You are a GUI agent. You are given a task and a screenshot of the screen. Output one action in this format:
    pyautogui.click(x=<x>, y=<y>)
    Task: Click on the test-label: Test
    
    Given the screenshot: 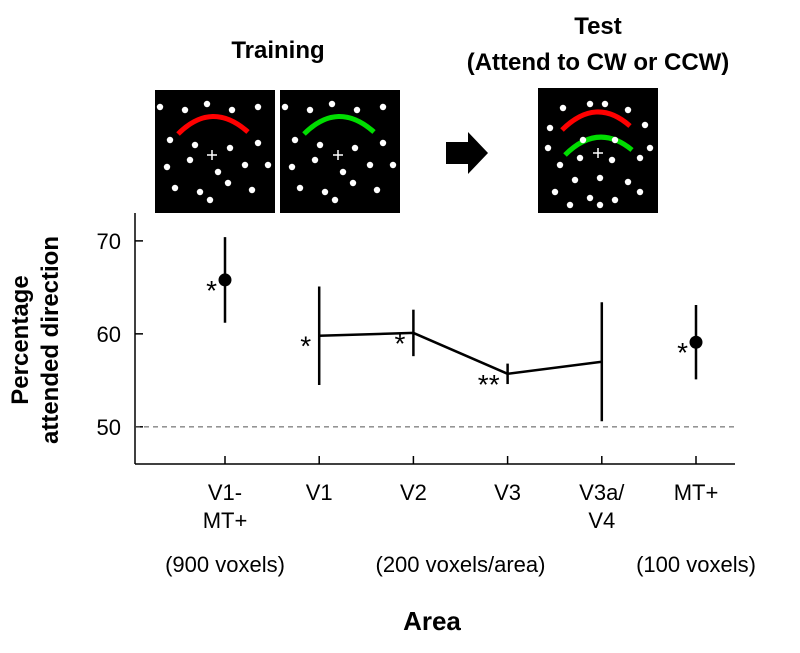 What is the action you would take?
    pyautogui.click(x=598, y=26)
    